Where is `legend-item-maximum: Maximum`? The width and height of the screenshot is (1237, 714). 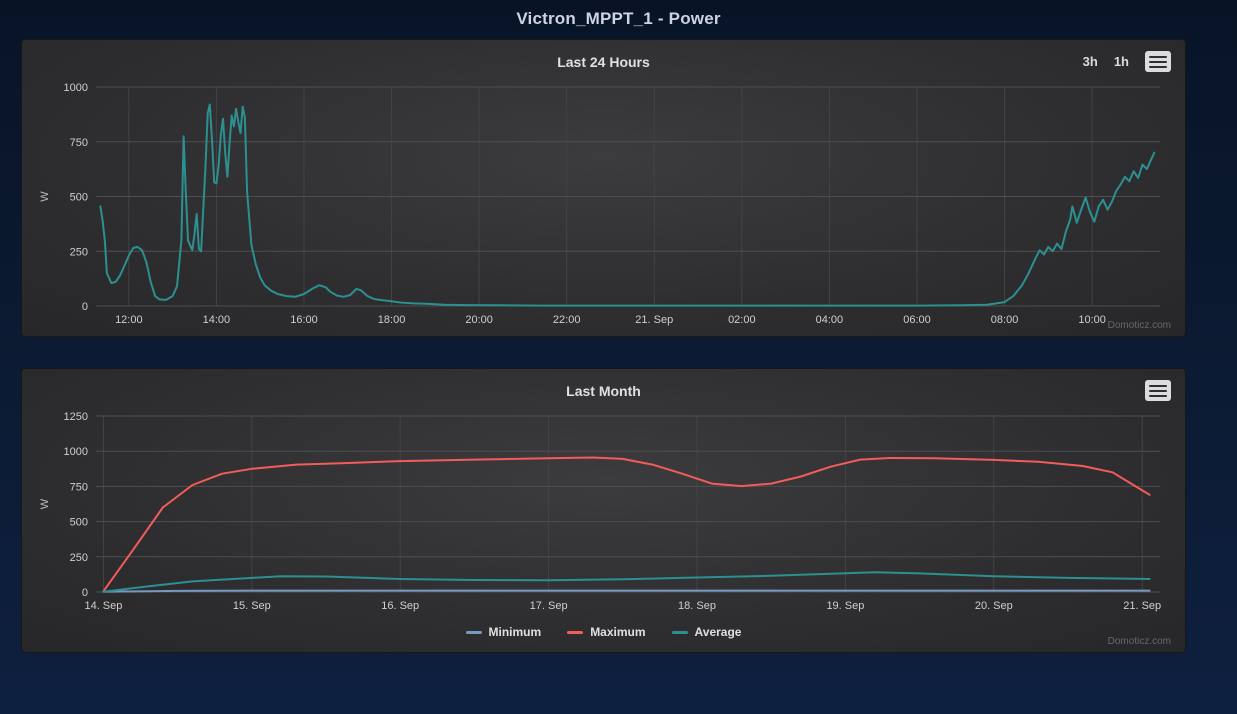
legend-item-maximum: Maximum is located at coordinates (606, 632).